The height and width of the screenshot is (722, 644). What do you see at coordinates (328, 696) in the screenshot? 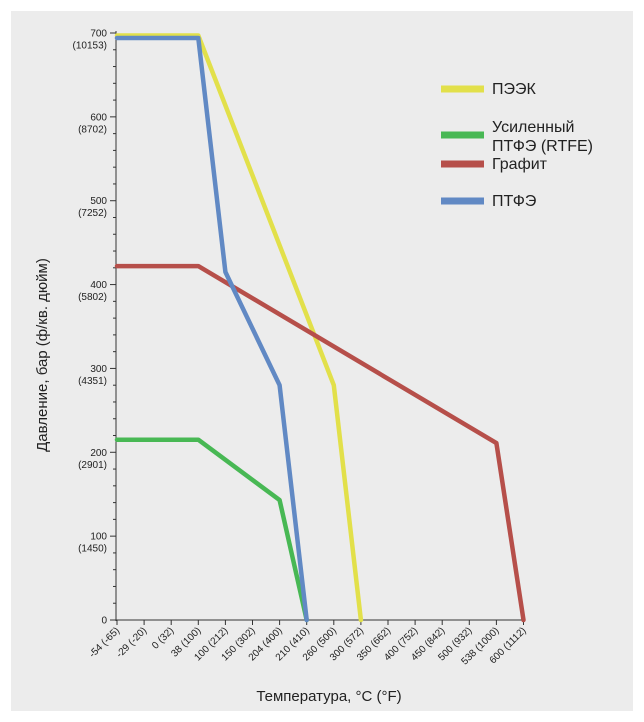
I see `x-axis-title: Температура, °C (°F)` at bounding box center [328, 696].